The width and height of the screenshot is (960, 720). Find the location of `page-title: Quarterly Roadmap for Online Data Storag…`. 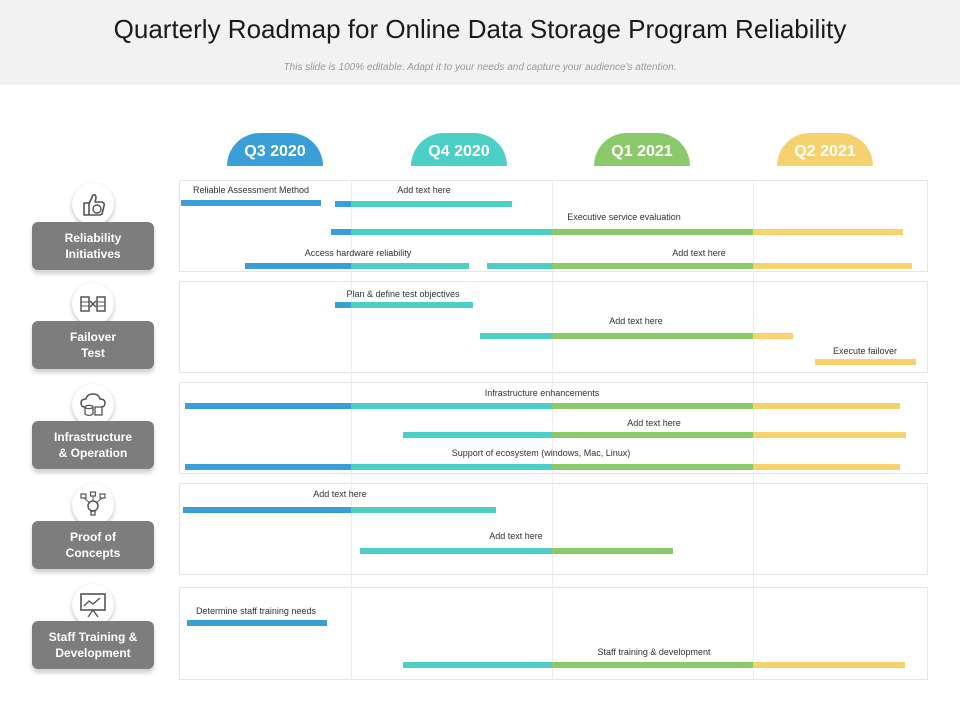

page-title: Quarterly Roadmap for Online Data Storag… is located at coordinates (480, 29).